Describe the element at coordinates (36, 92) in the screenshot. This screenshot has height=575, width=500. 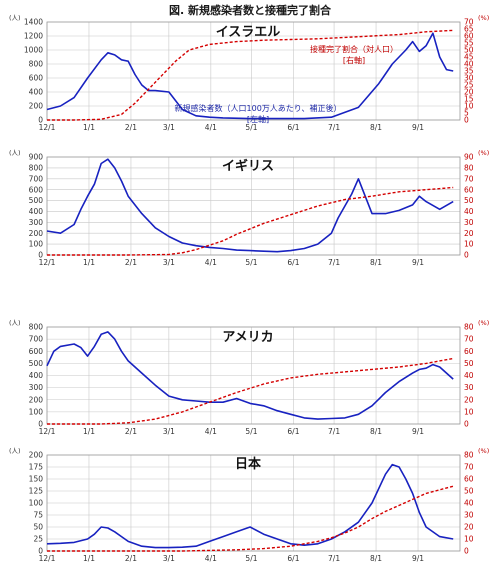
I see `panel-1-left-tick-2: 400` at that location.